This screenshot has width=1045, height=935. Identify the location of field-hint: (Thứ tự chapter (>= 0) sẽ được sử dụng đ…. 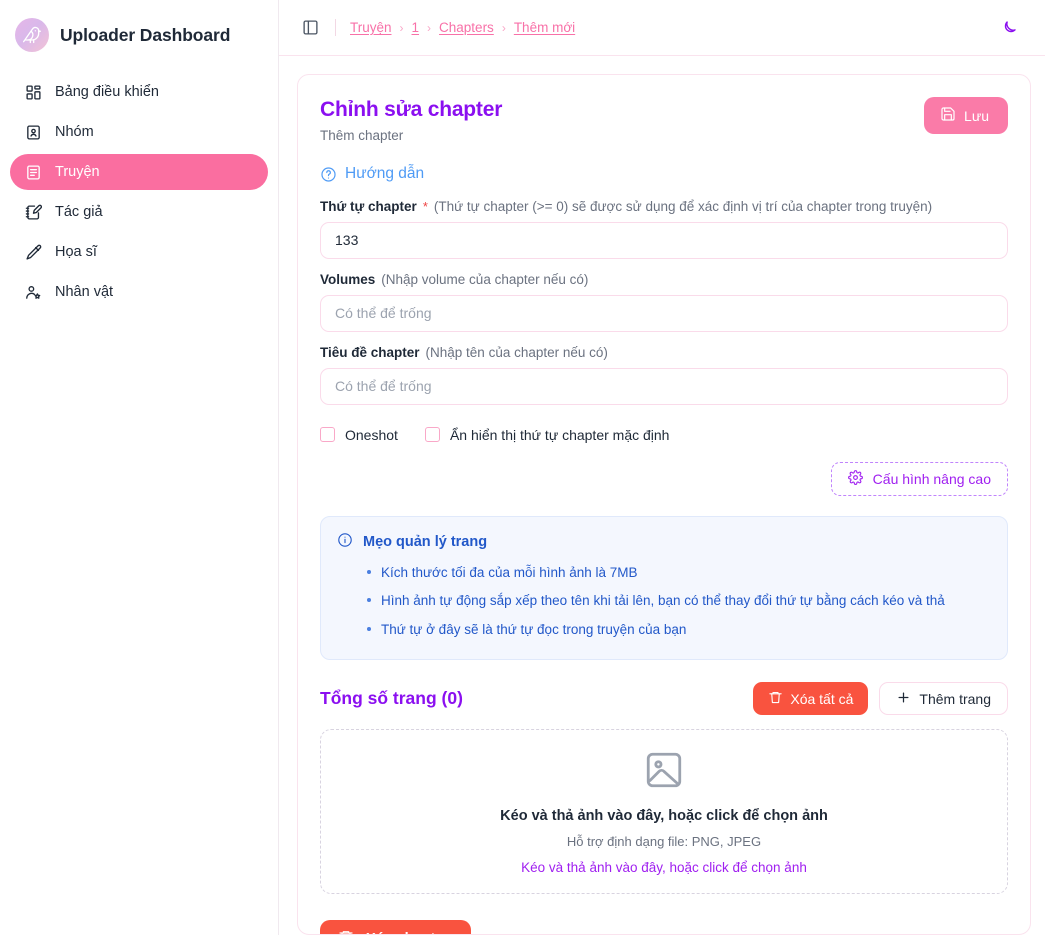
(683, 206).